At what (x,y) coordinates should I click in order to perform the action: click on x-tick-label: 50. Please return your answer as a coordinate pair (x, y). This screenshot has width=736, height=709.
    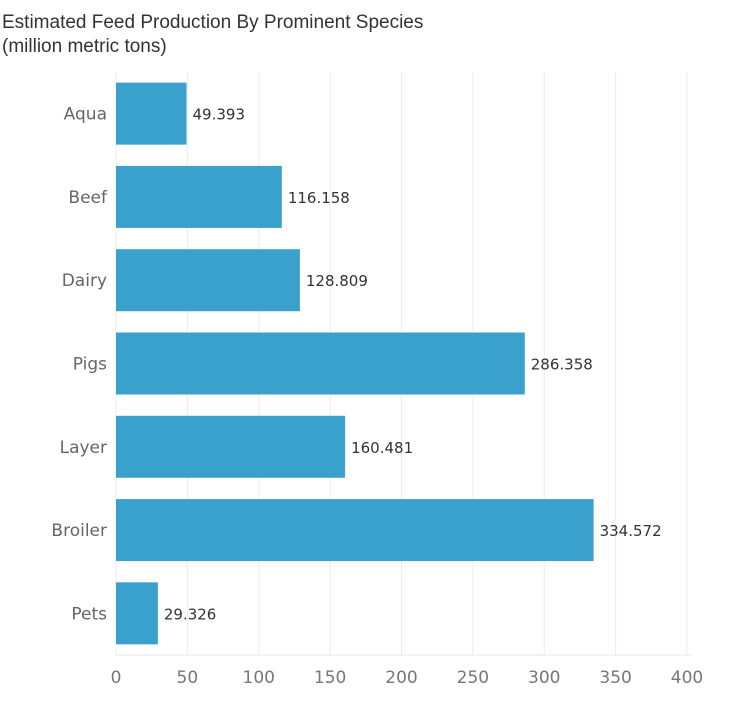
    Looking at the image, I should click on (188, 678).